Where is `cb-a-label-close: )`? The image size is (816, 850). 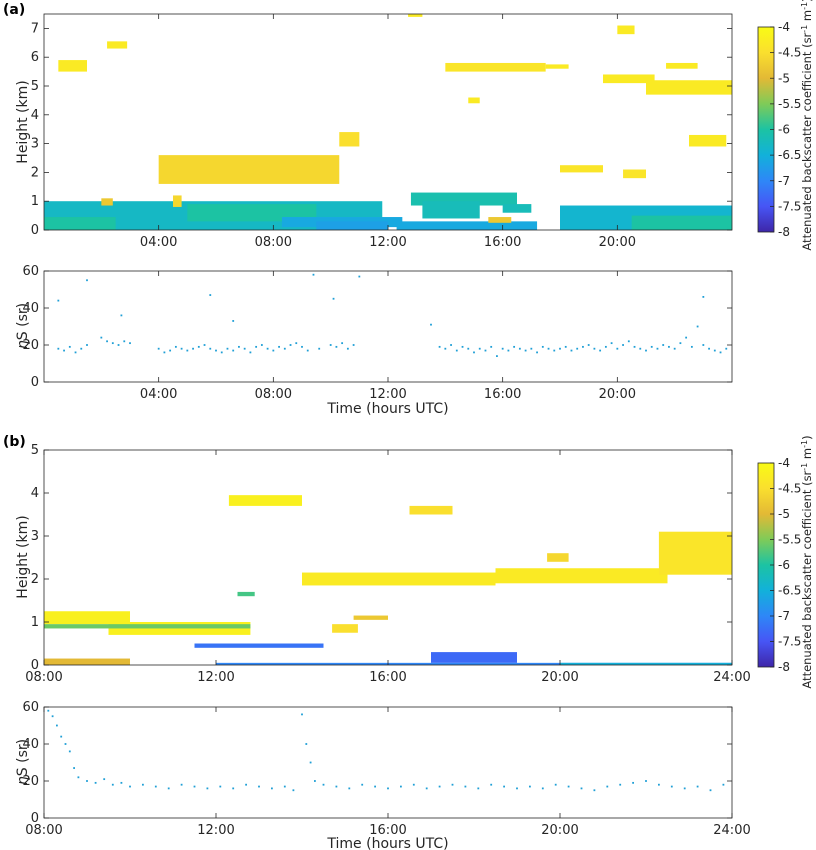
cb-a-label-close: ) is located at coordinates (807, 1).